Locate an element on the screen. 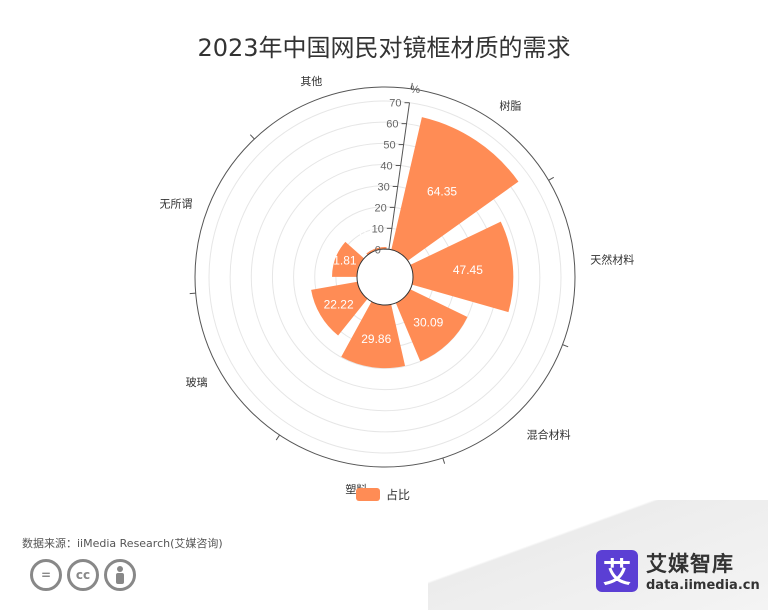 This screenshot has height=610, width=768. bar-value-label: 11.81 is located at coordinates (341, 261).